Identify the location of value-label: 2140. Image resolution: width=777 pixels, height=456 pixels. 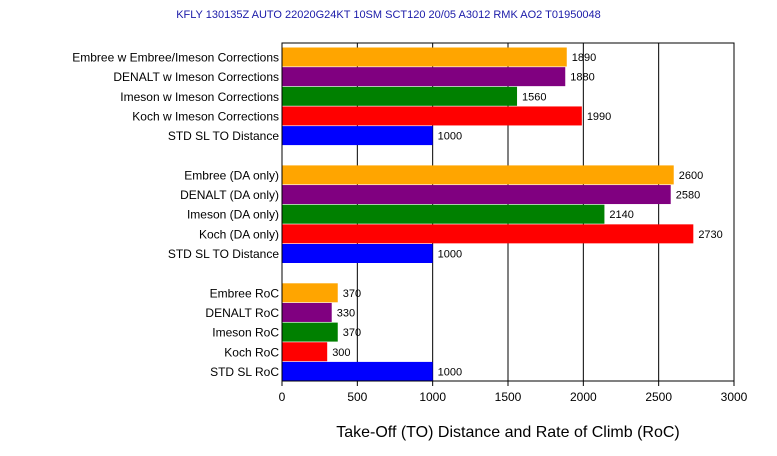
(621, 215).